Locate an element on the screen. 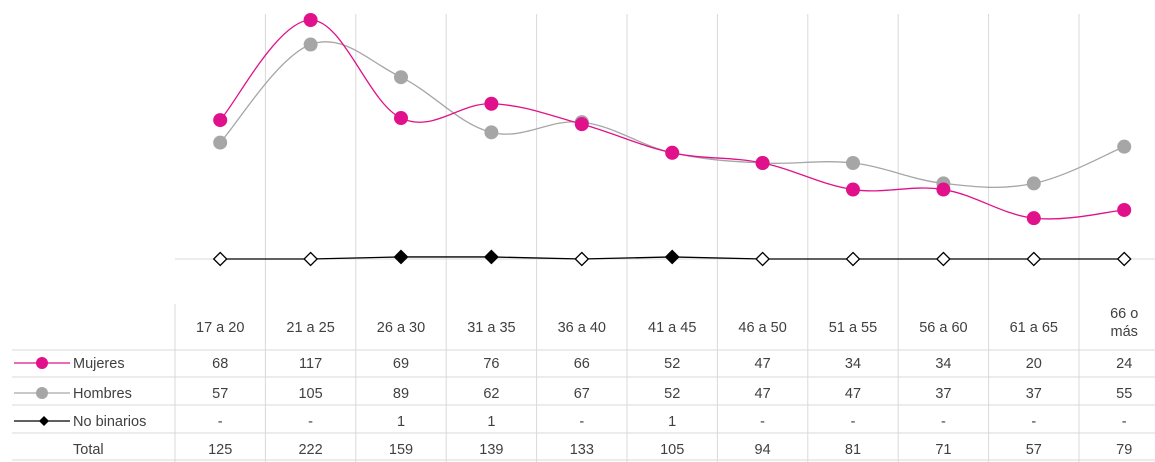  table-cell: 68 is located at coordinates (220, 364).